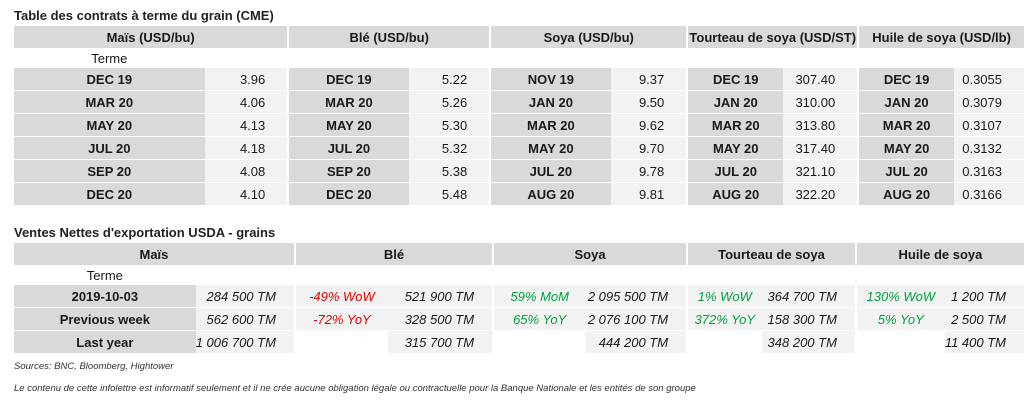 The image size is (1024, 407). Describe the element at coordinates (589, 254) in the screenshot. I see `exports-header-soya: Soya` at that location.